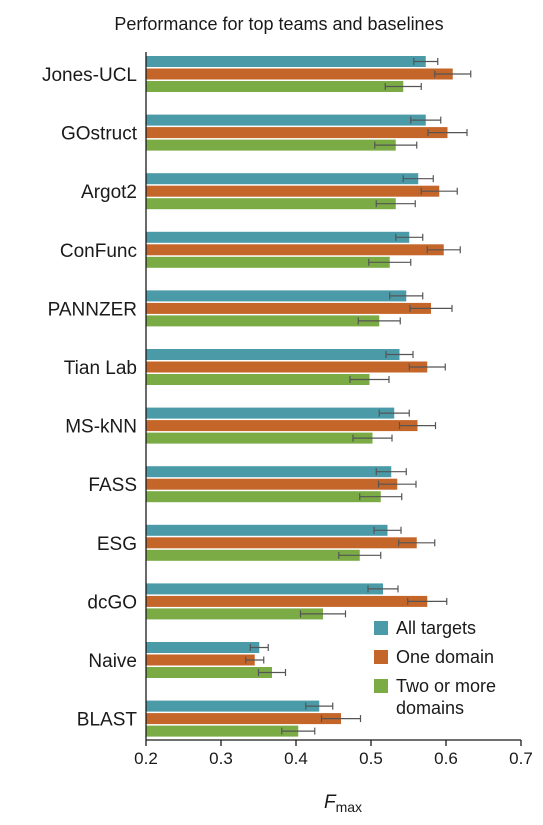 The height and width of the screenshot is (825, 543). I want to click on x-axis-label-sub: max, so click(349, 807).